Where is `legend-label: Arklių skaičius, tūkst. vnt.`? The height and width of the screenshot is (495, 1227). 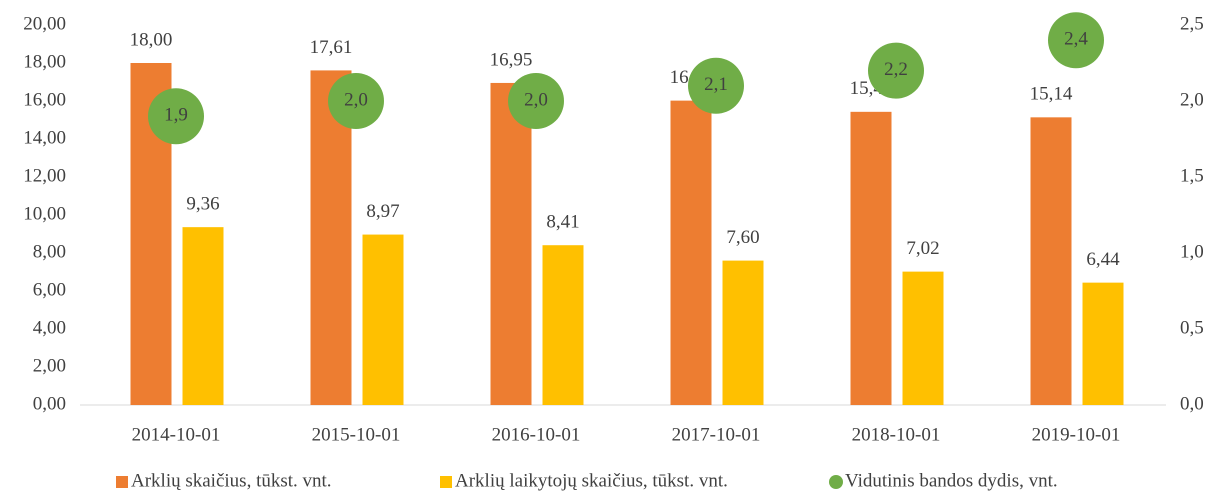
legend-label: Arklių skaičius, tūkst. vnt. is located at coordinates (231, 480).